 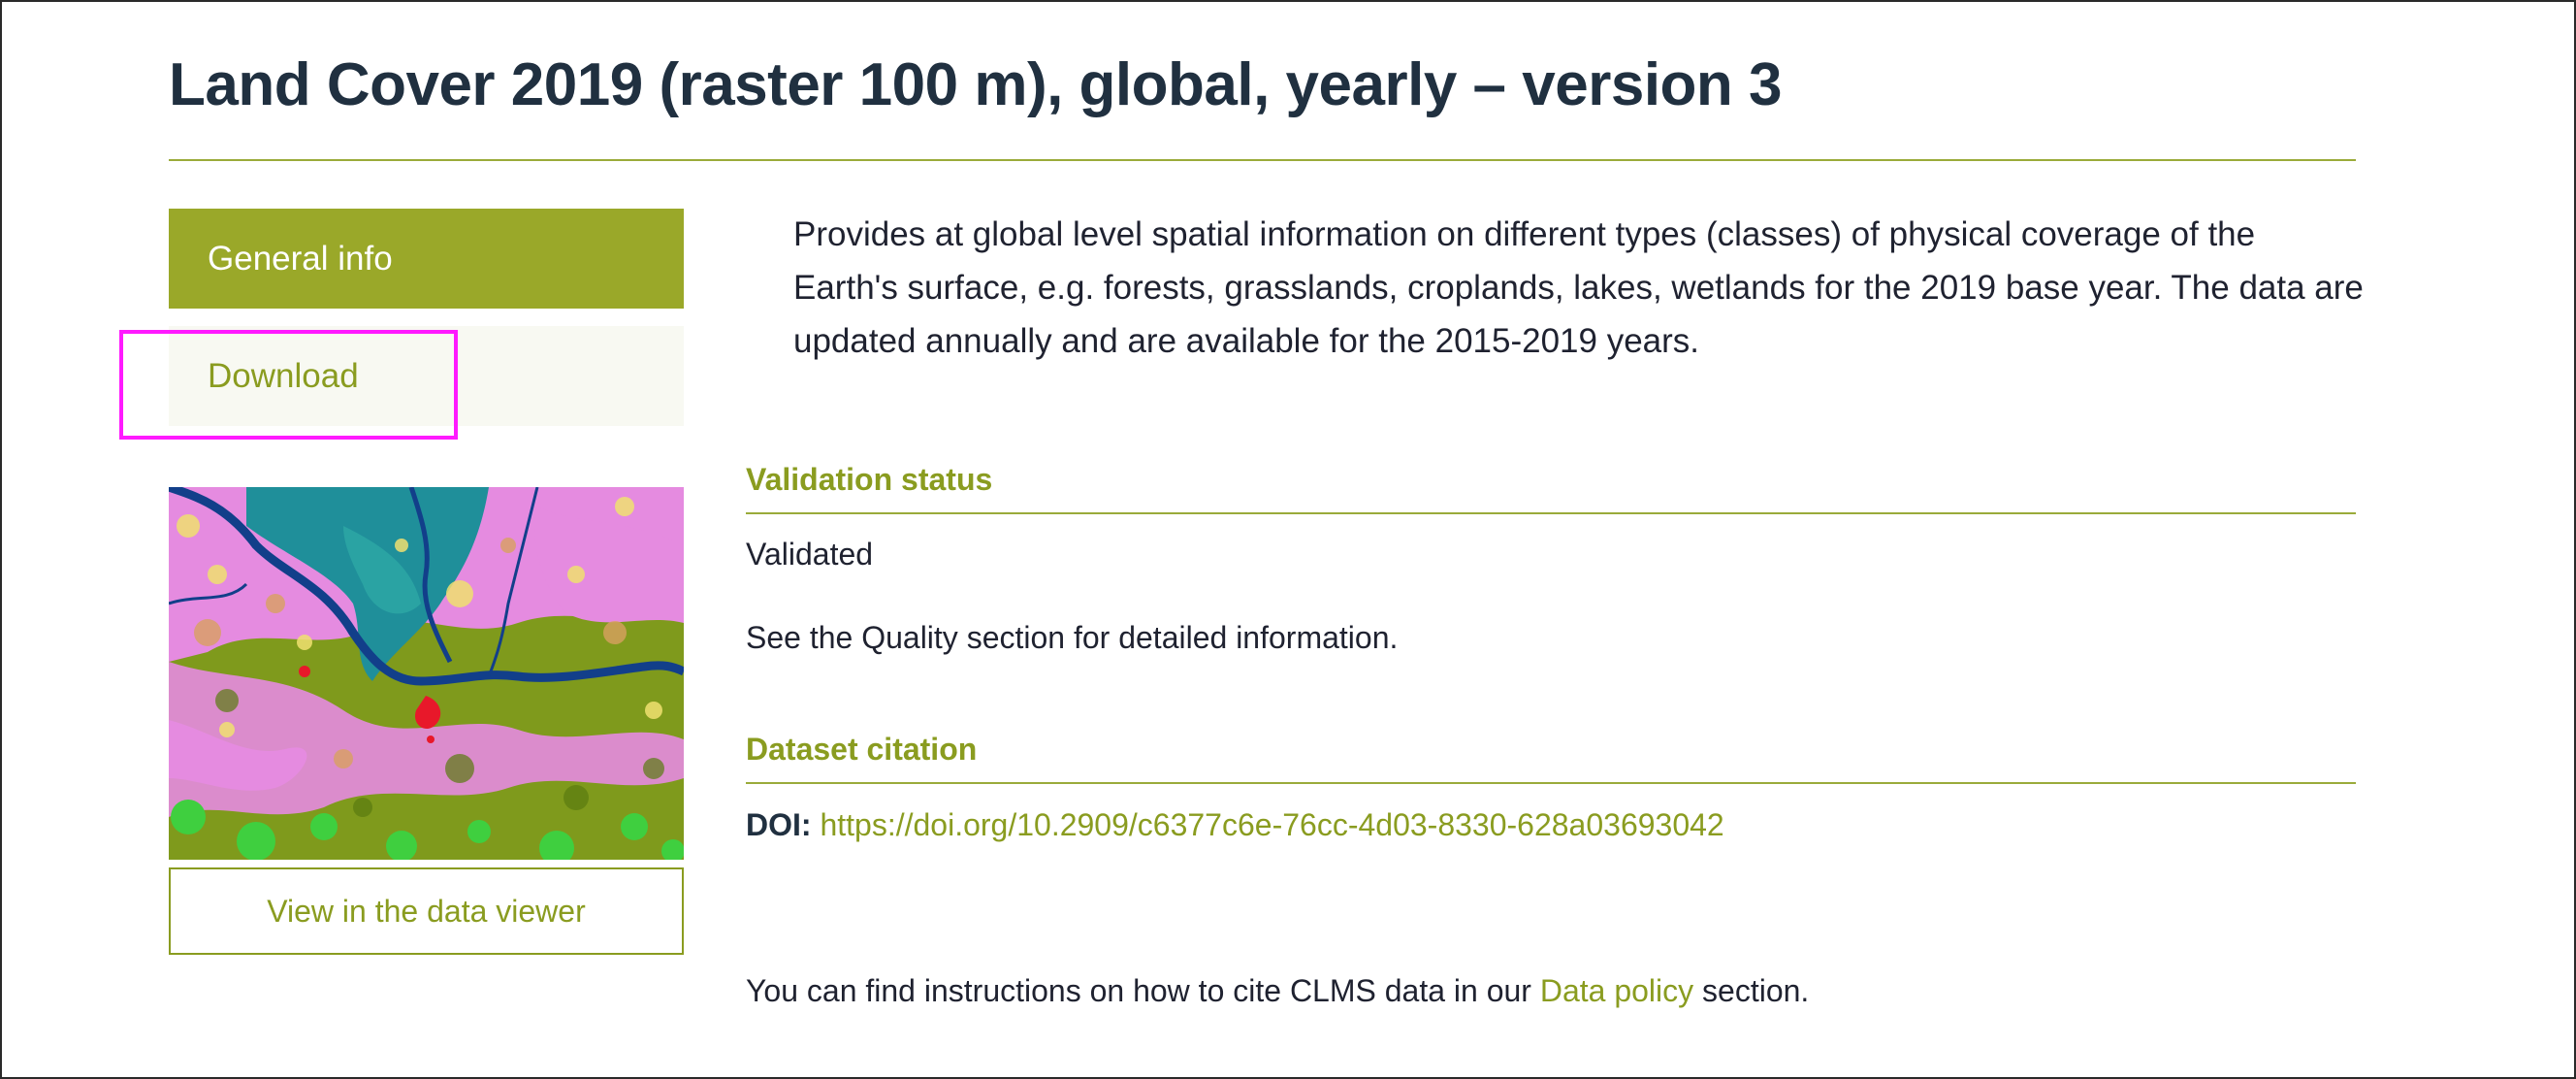 I want to click on doi-label: DOI:, so click(x=779, y=824).